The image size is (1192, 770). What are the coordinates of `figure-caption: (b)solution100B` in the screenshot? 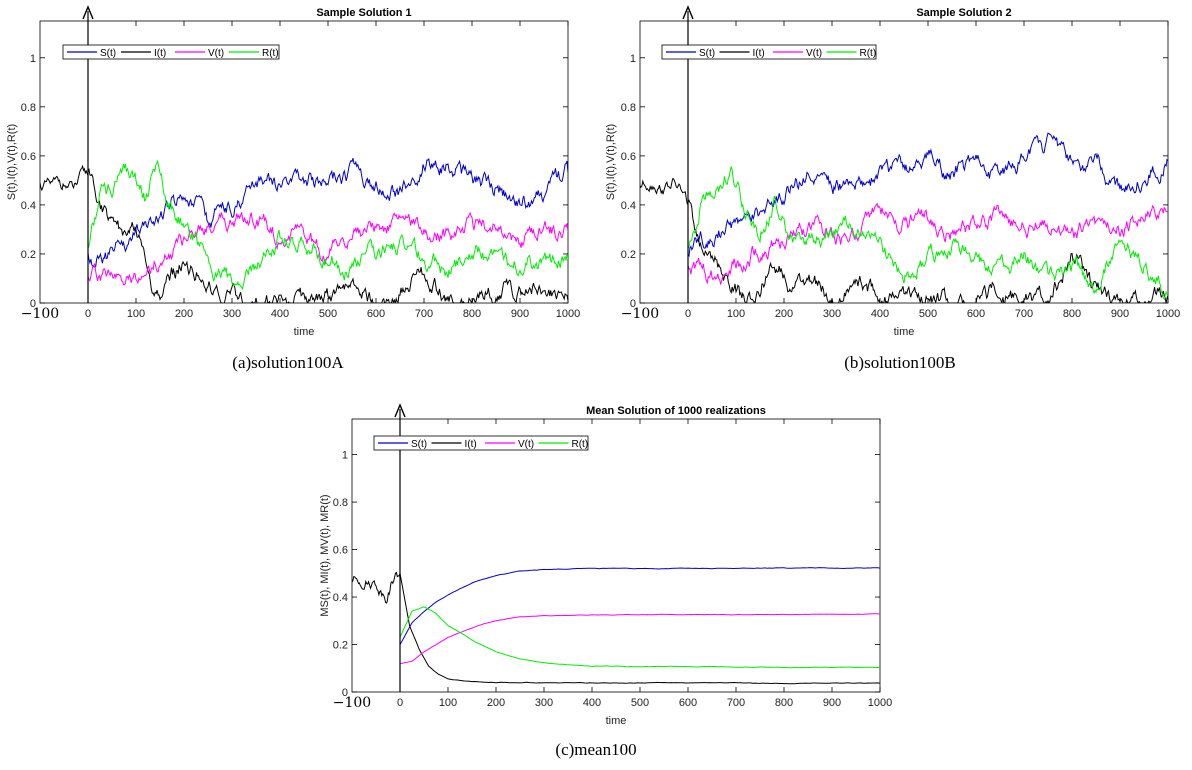 It's located at (899, 362).